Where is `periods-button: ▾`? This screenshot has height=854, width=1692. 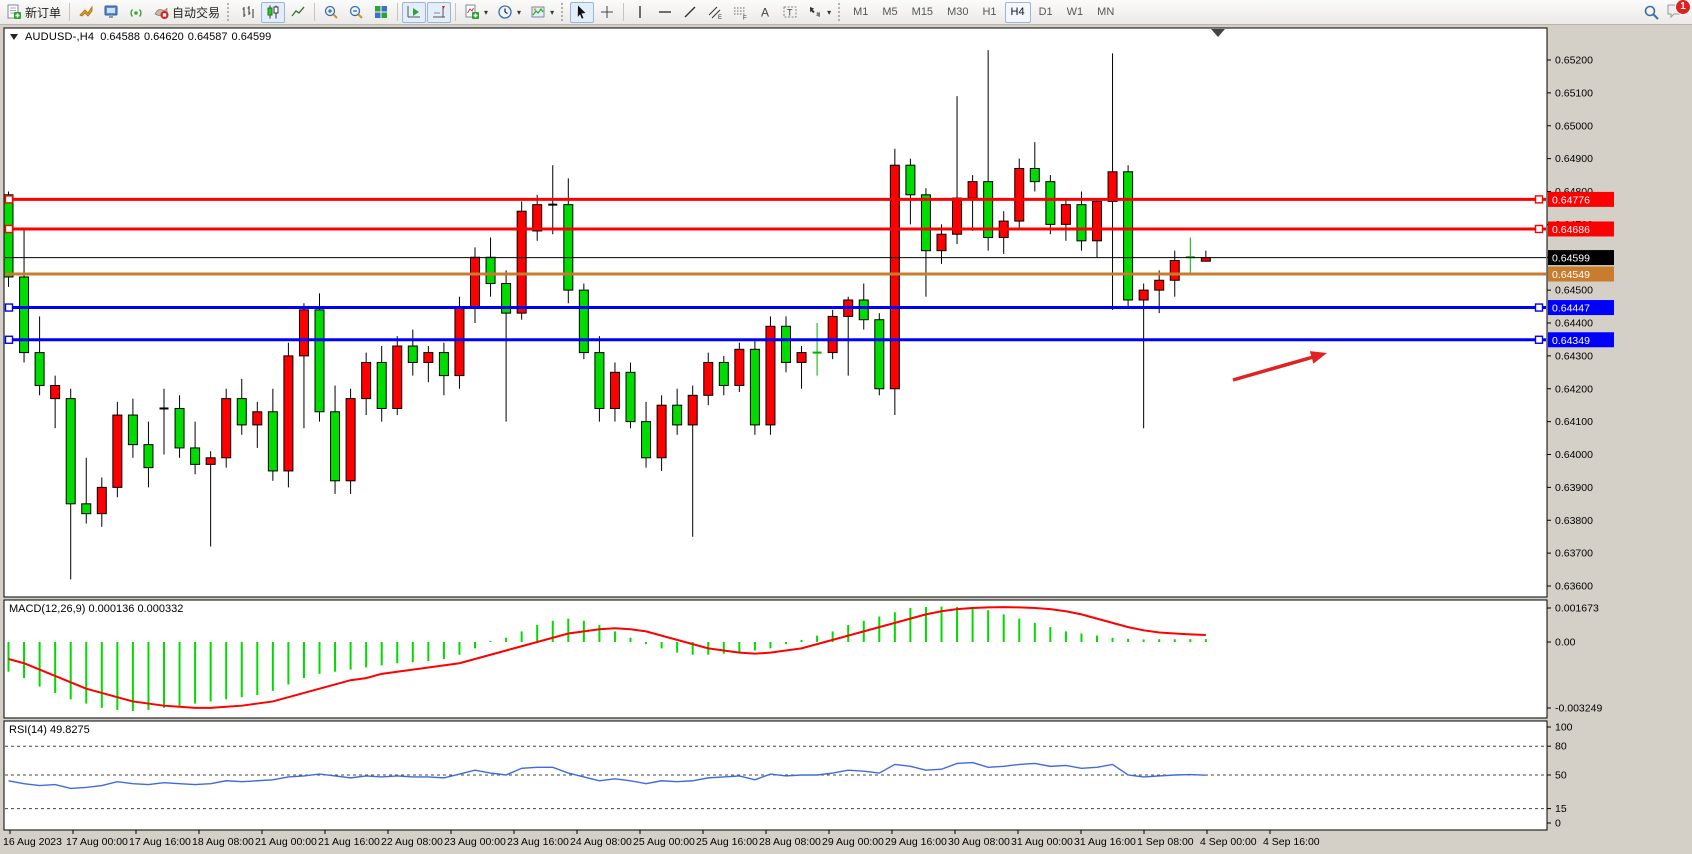
periods-button: ▾ is located at coordinates (509, 12).